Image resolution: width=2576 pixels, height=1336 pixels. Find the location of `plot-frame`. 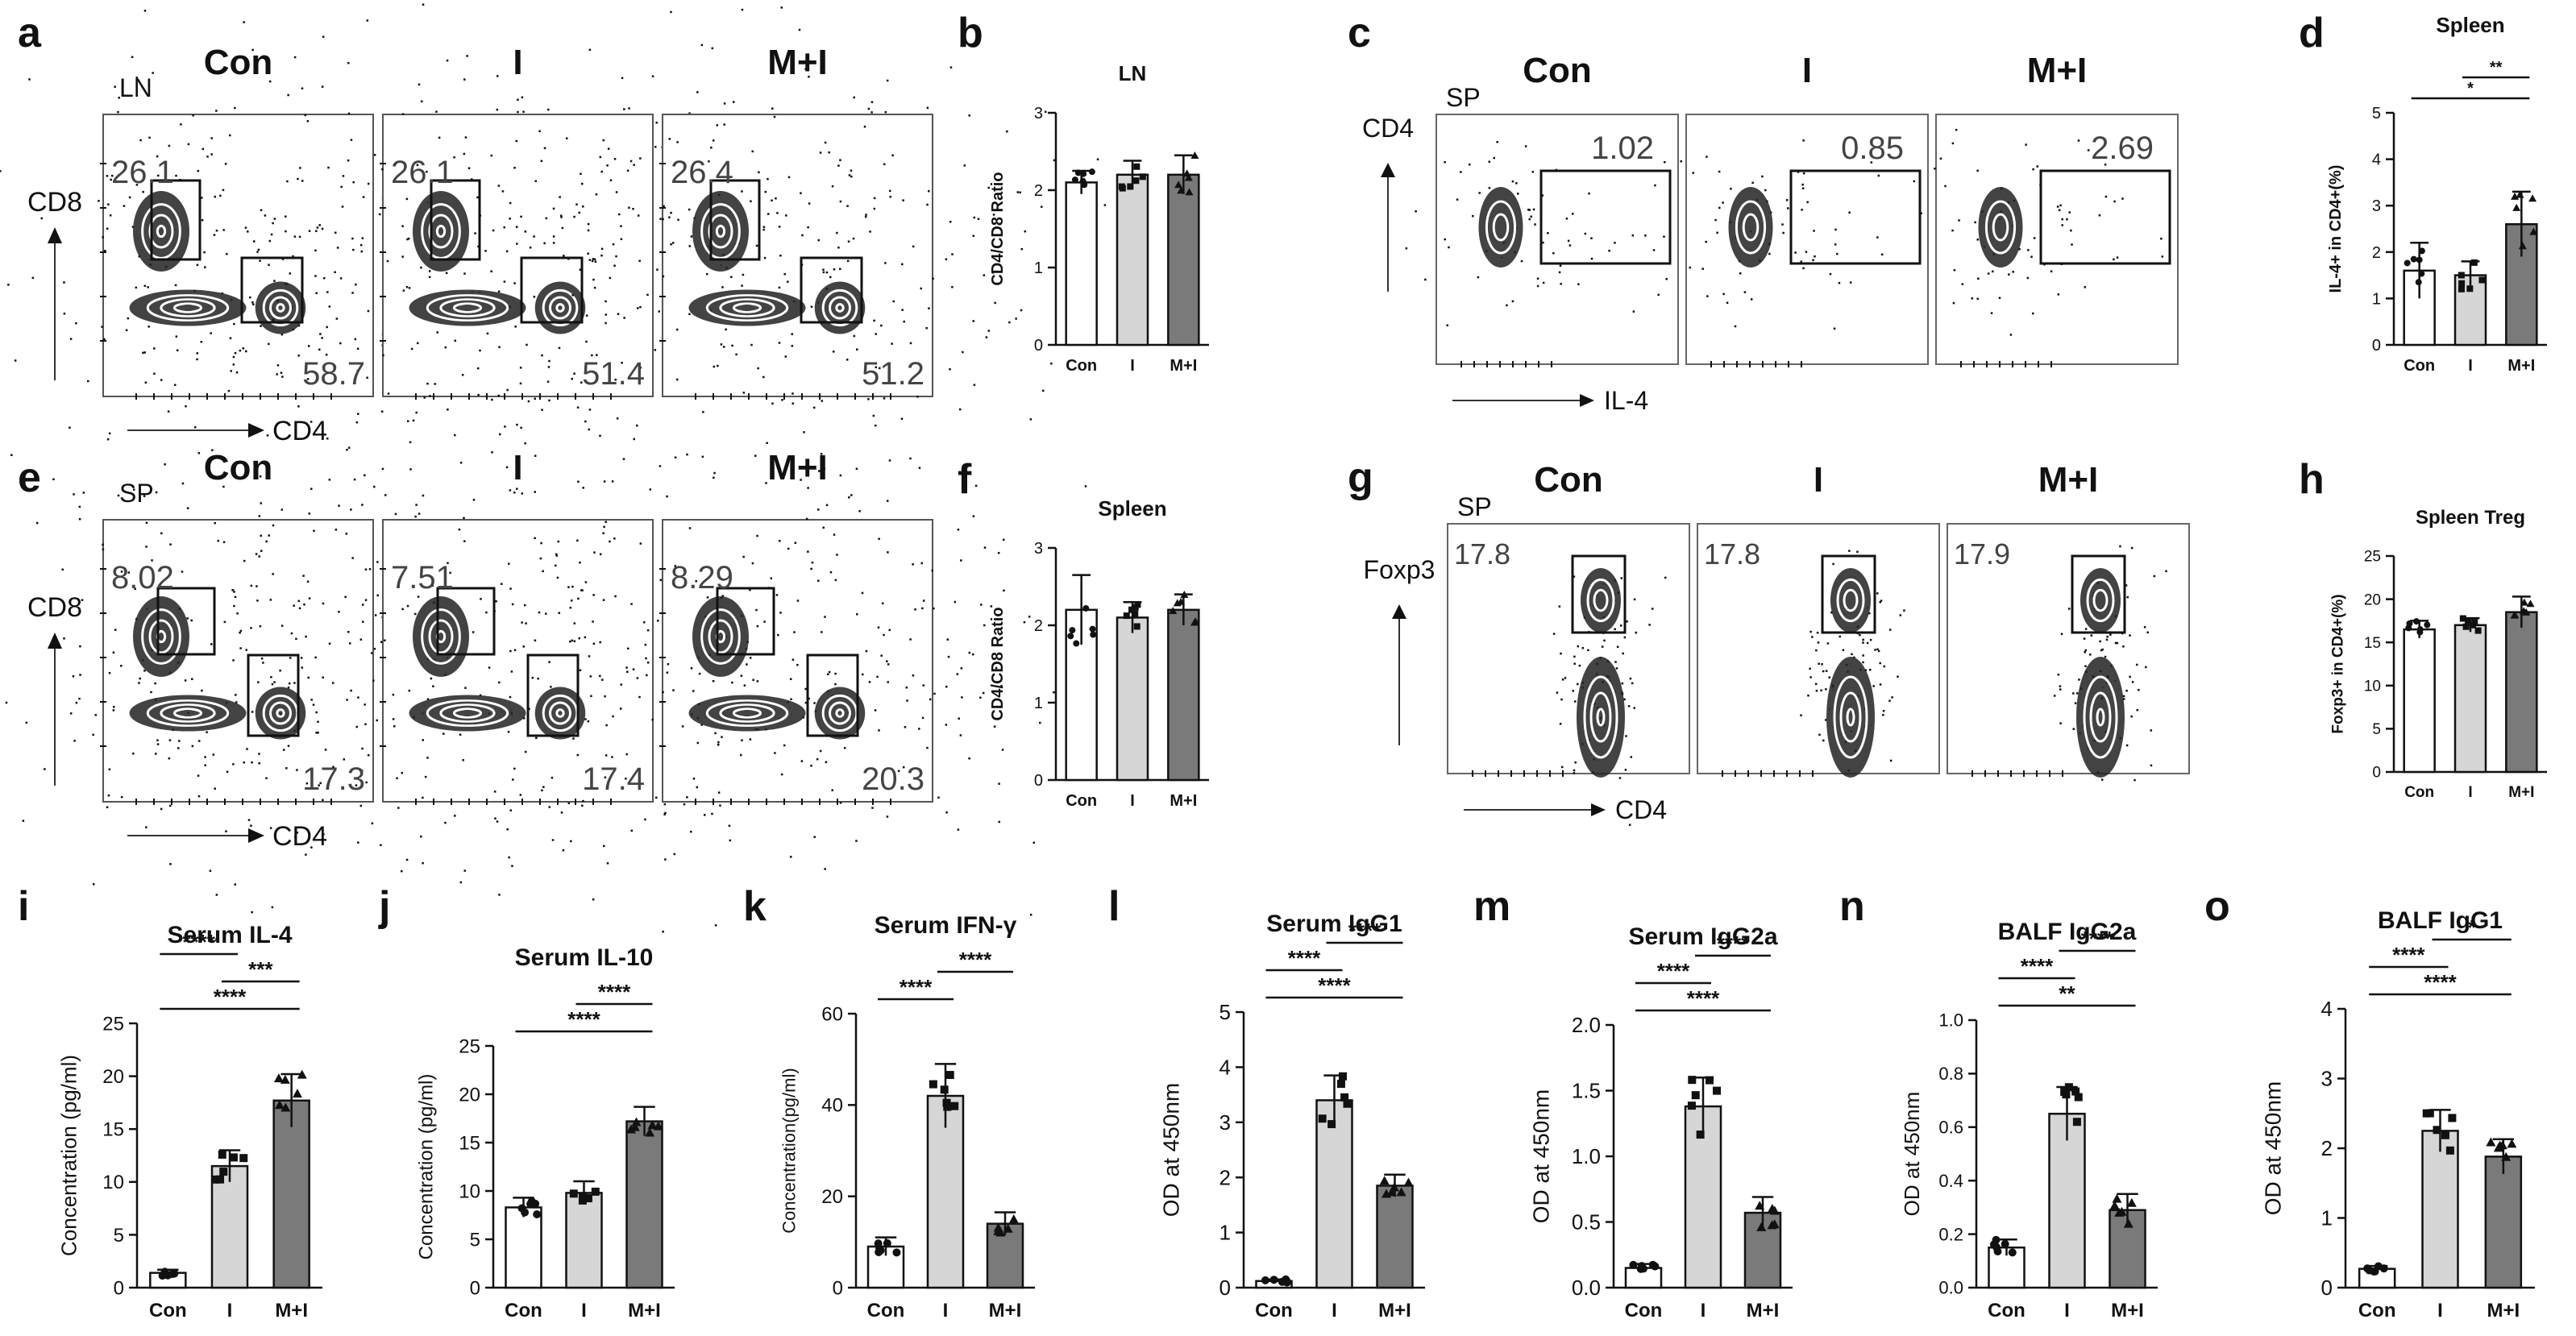

plot-frame is located at coordinates (2057, 239).